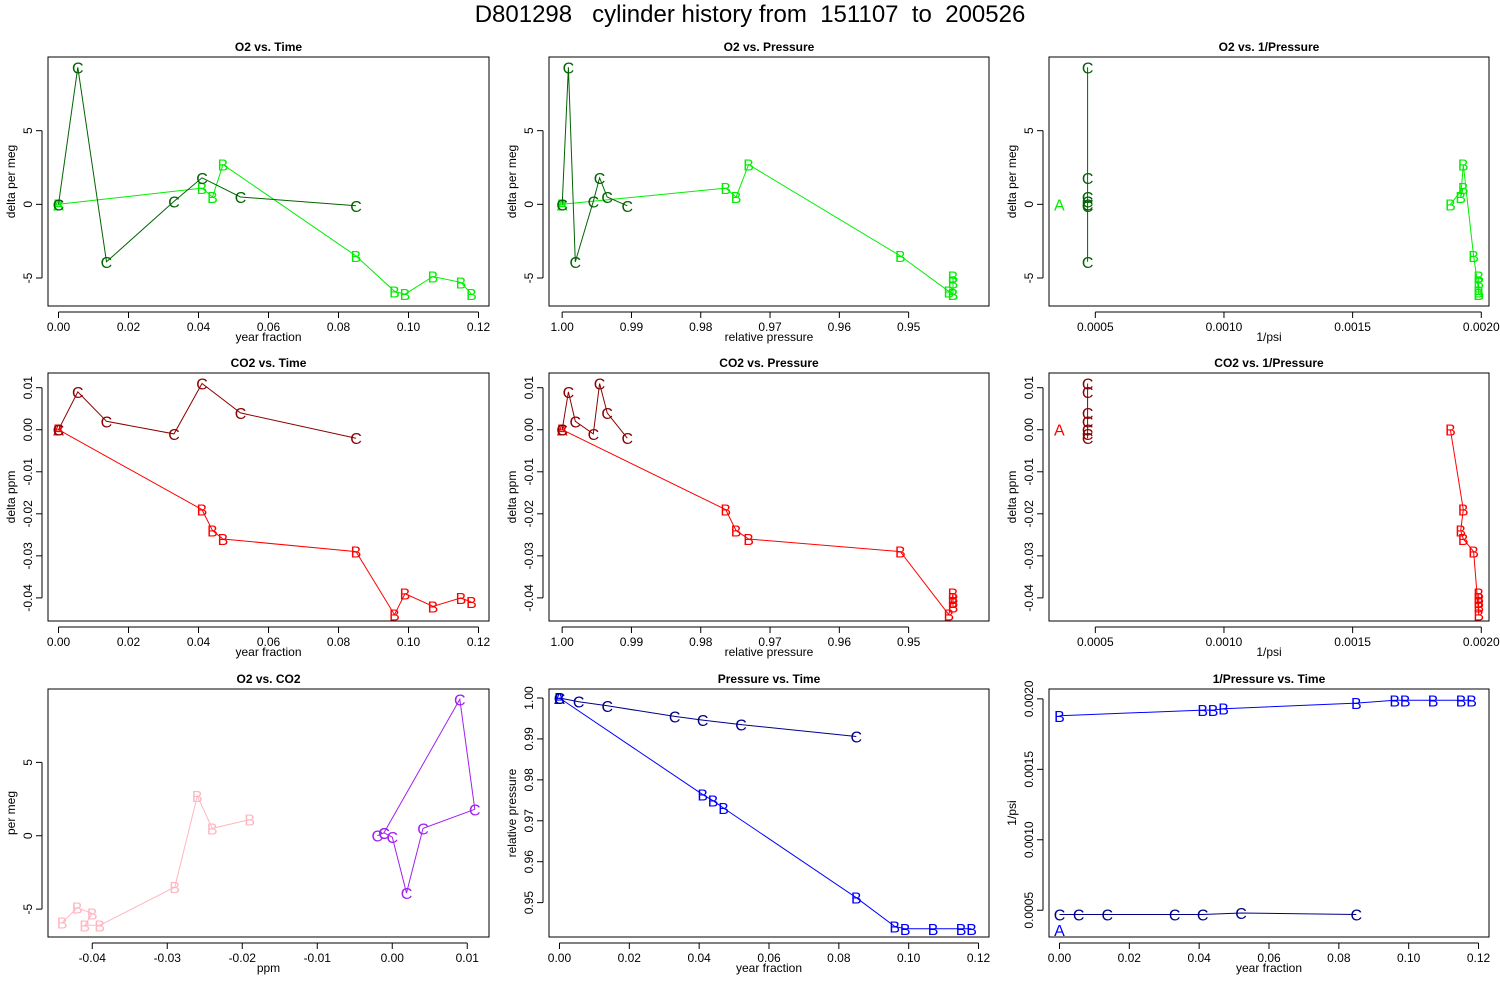  What do you see at coordinates (28, 472) in the screenshot?
I see `y-tick-label: -0.01` at bounding box center [28, 472].